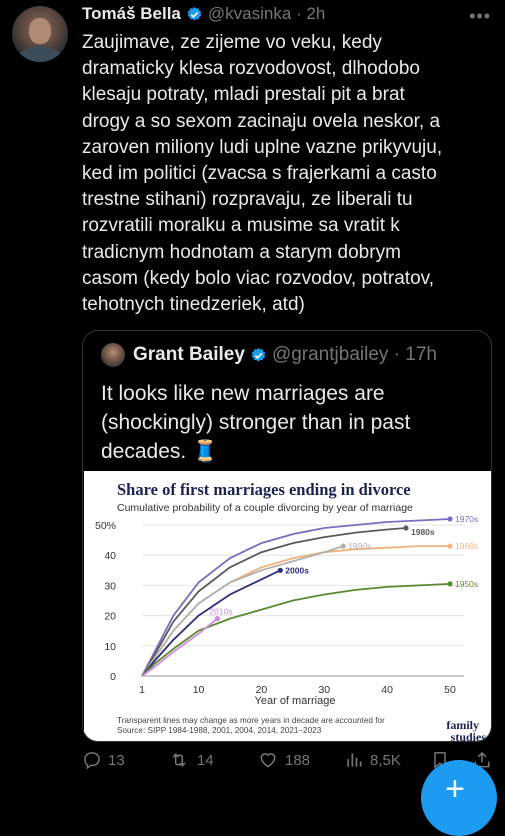 This screenshot has height=836, width=505. I want to click on y-tick-label: 40, so click(110, 556).